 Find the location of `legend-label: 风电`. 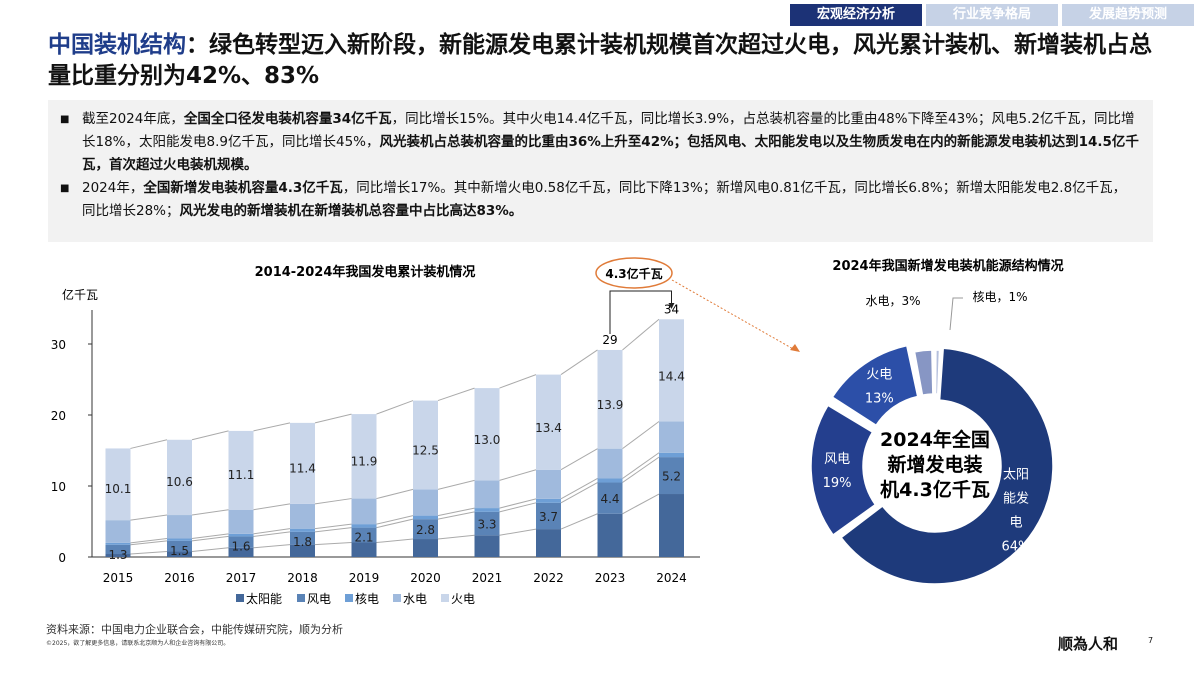

legend-label: 风电 is located at coordinates (319, 599).